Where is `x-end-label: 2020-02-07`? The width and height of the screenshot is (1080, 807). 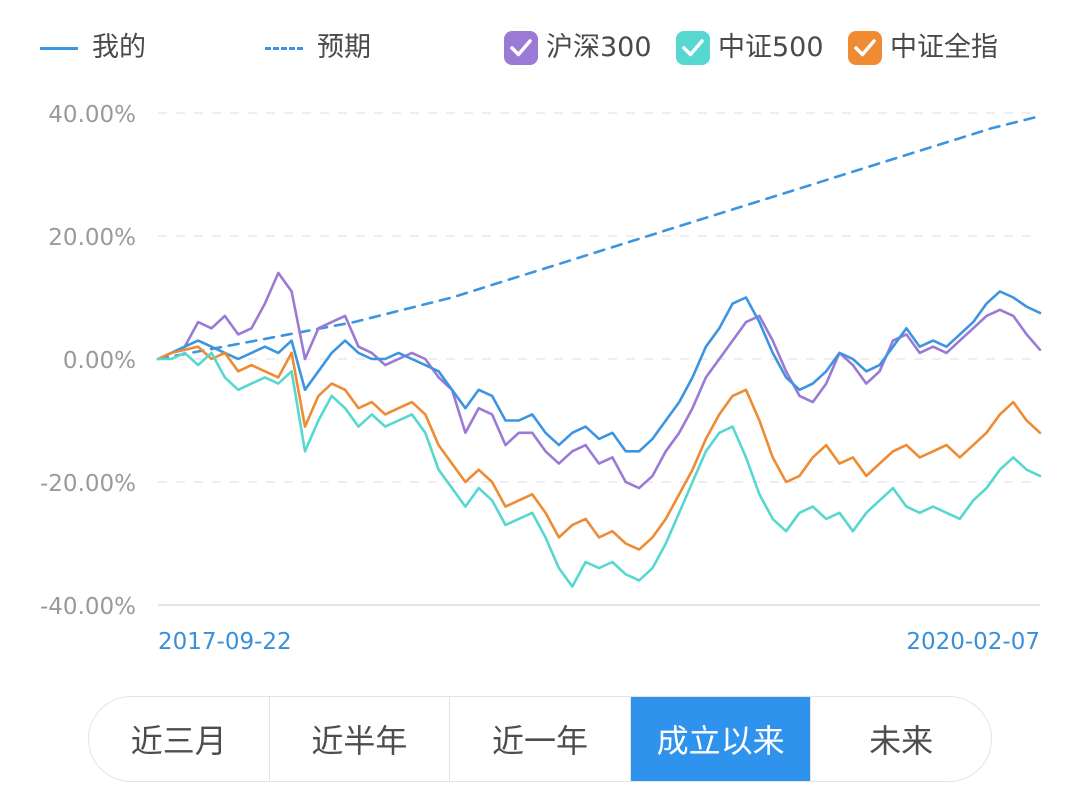 x-end-label: 2020-02-07 is located at coordinates (973, 642).